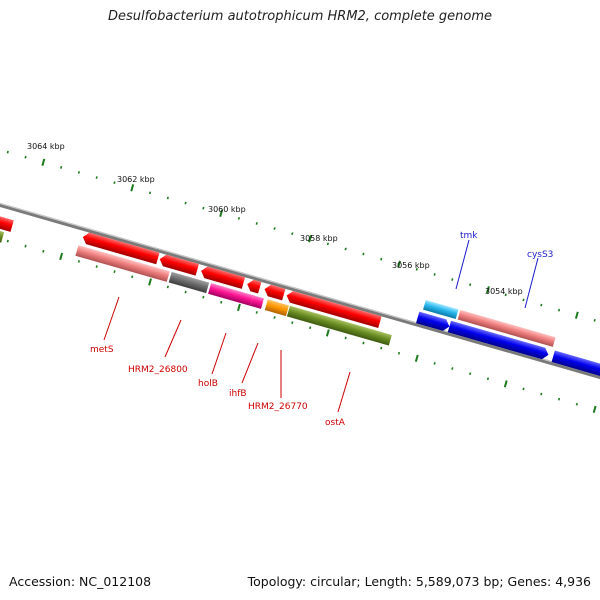  Describe the element at coordinates (231, 294) in the screenshot. I see `gene-holB-rna` at that location.